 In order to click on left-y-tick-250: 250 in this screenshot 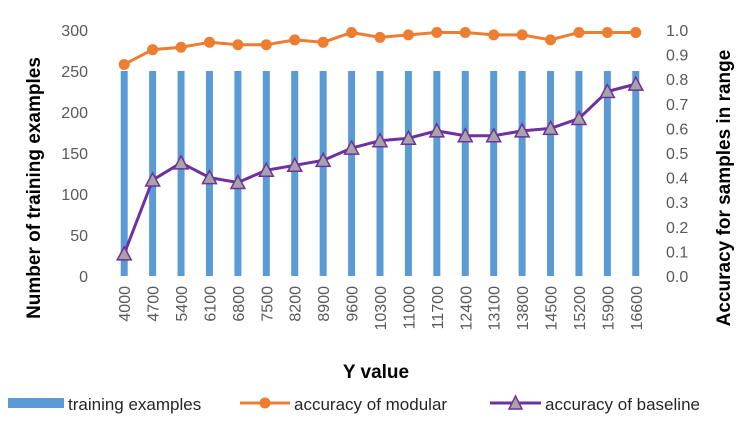, I will do `click(74, 72)`.